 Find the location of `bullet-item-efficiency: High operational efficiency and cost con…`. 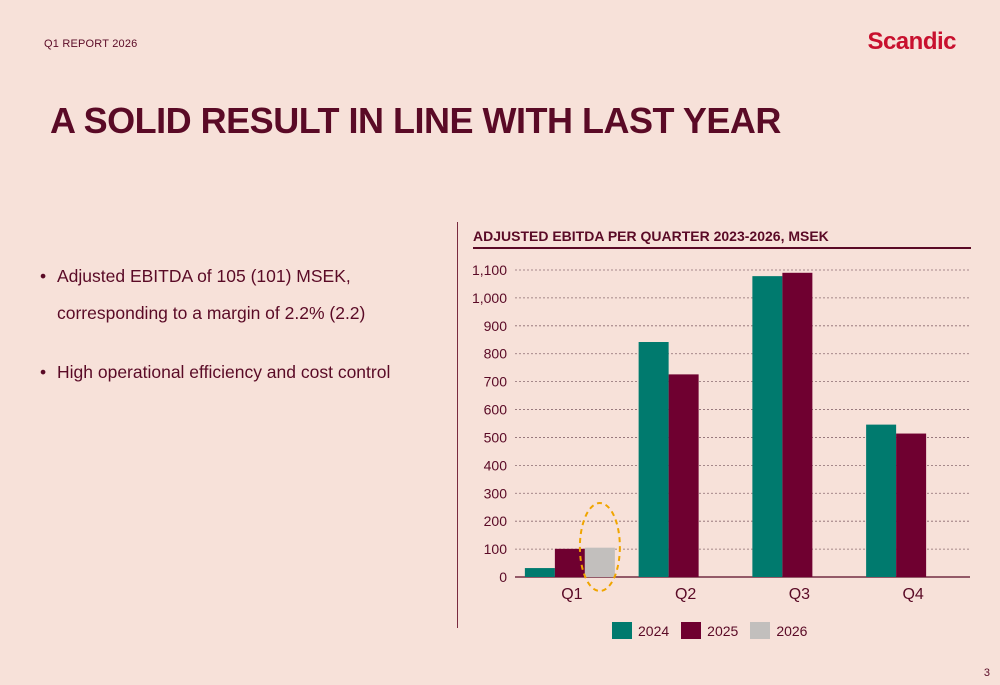

bullet-item-efficiency: High operational efficiency and cost con… is located at coordinates (240, 372).